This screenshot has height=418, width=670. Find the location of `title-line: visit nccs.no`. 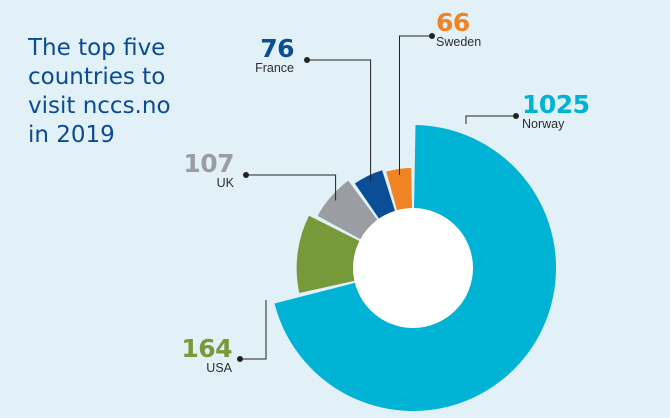

title-line: visit nccs.no is located at coordinates (99, 106).